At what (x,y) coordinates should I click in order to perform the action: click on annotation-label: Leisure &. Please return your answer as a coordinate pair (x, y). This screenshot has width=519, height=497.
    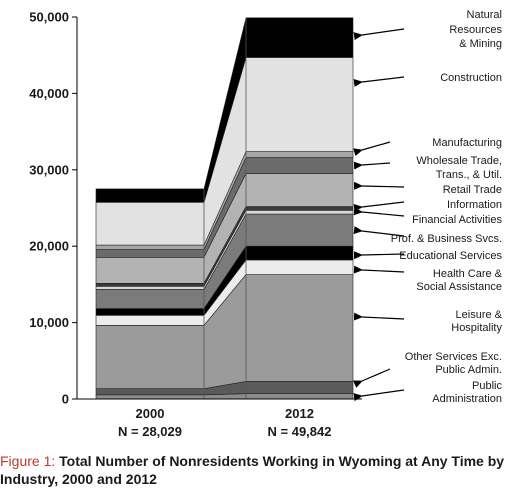
    Looking at the image, I should click on (479, 315).